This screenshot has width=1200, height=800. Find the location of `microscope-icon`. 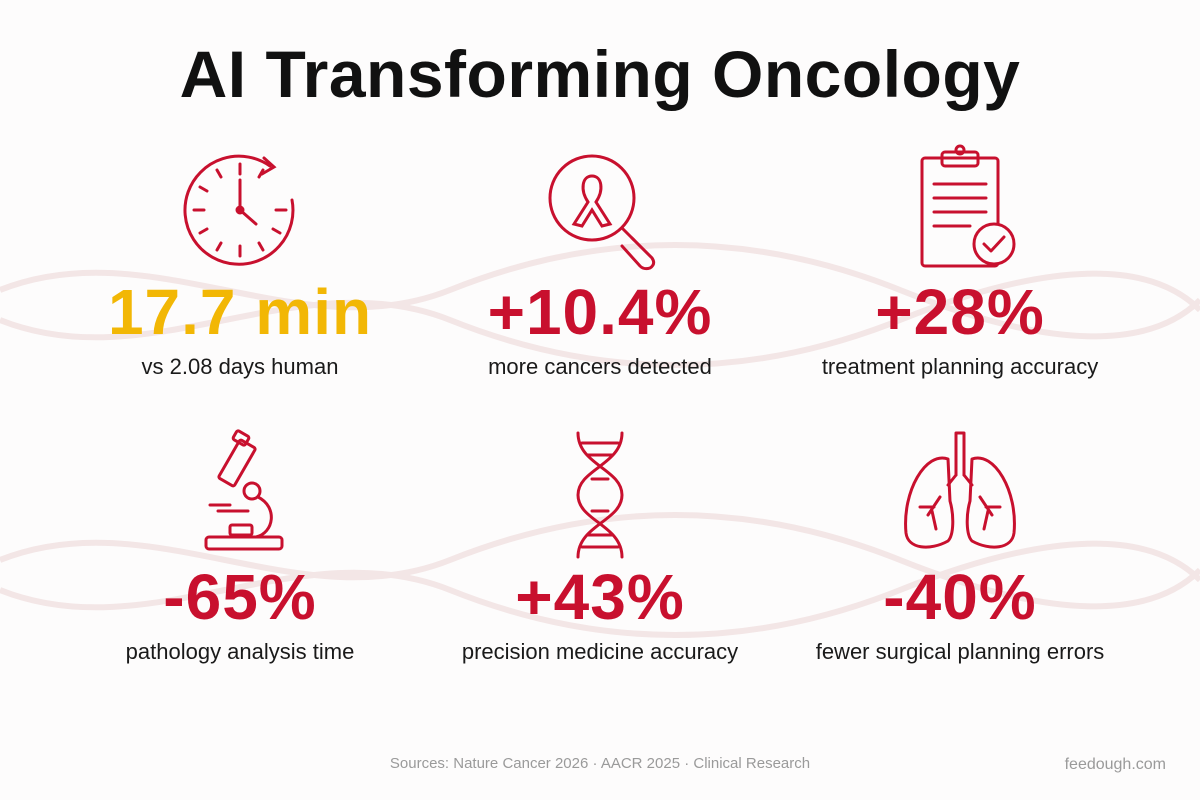

microscope-icon is located at coordinates (240, 495).